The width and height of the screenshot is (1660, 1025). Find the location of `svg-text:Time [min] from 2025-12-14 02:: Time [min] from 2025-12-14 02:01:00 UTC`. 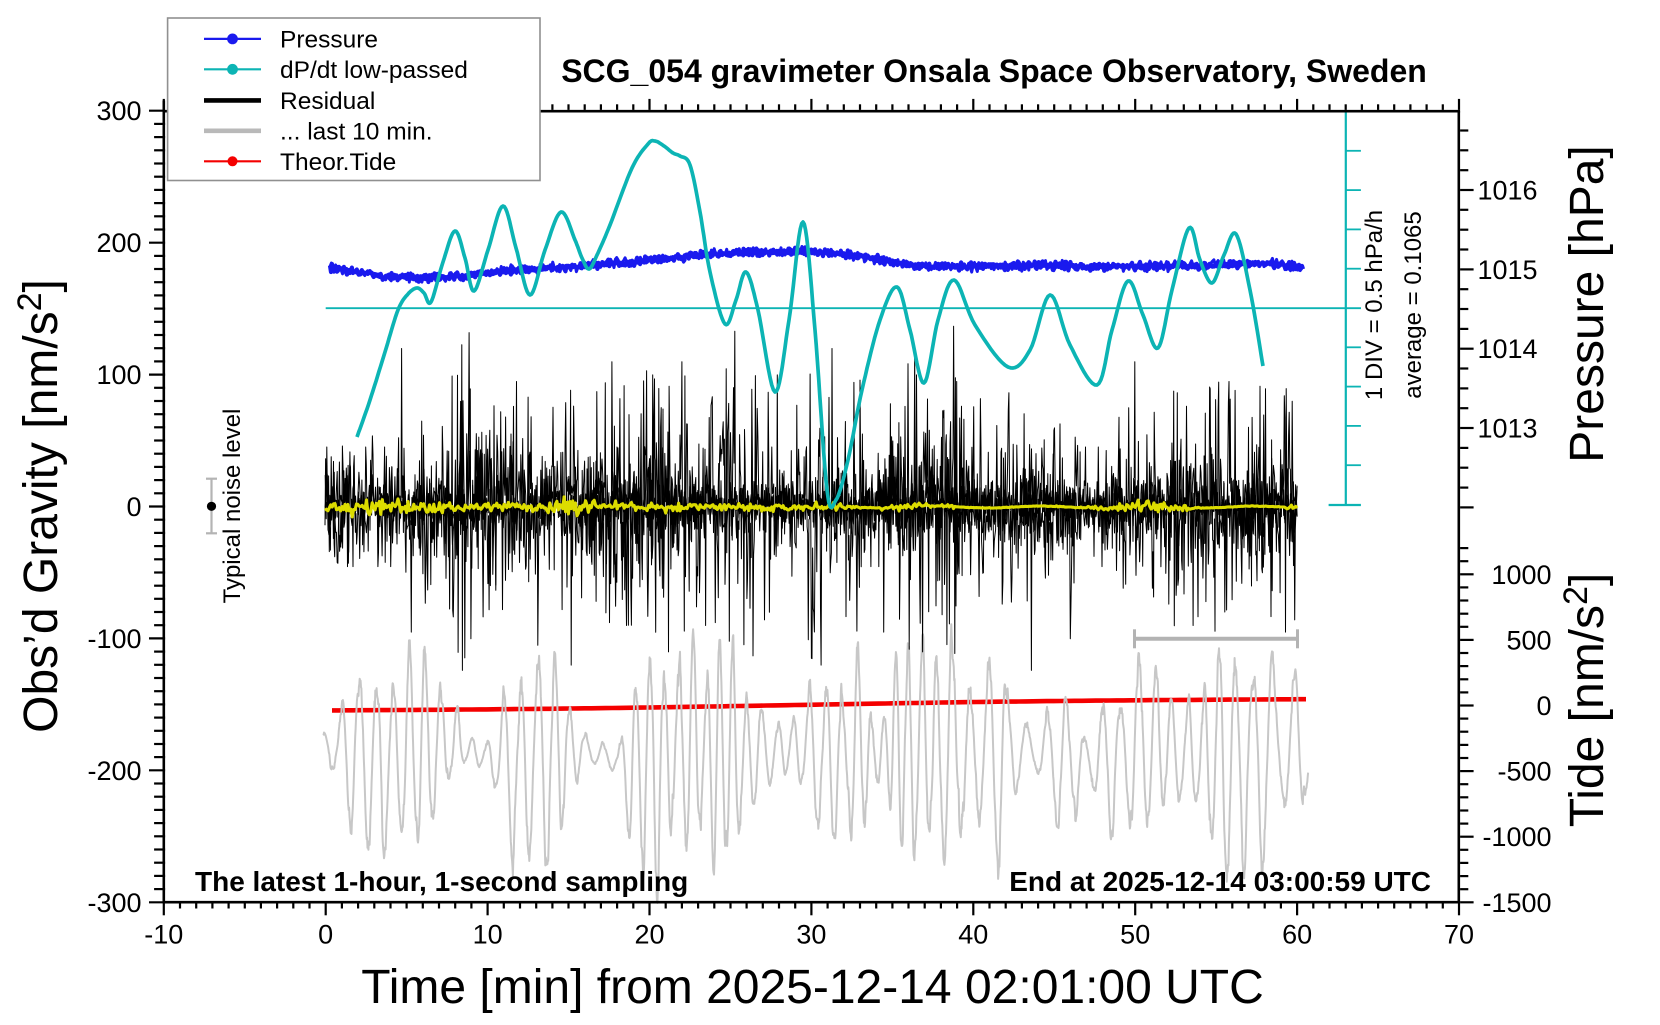

svg-text:Time [min] from 2025-12-14 02:: Time [min] from 2025-12-14 02:01:00 UTC is located at coordinates (812, 987).